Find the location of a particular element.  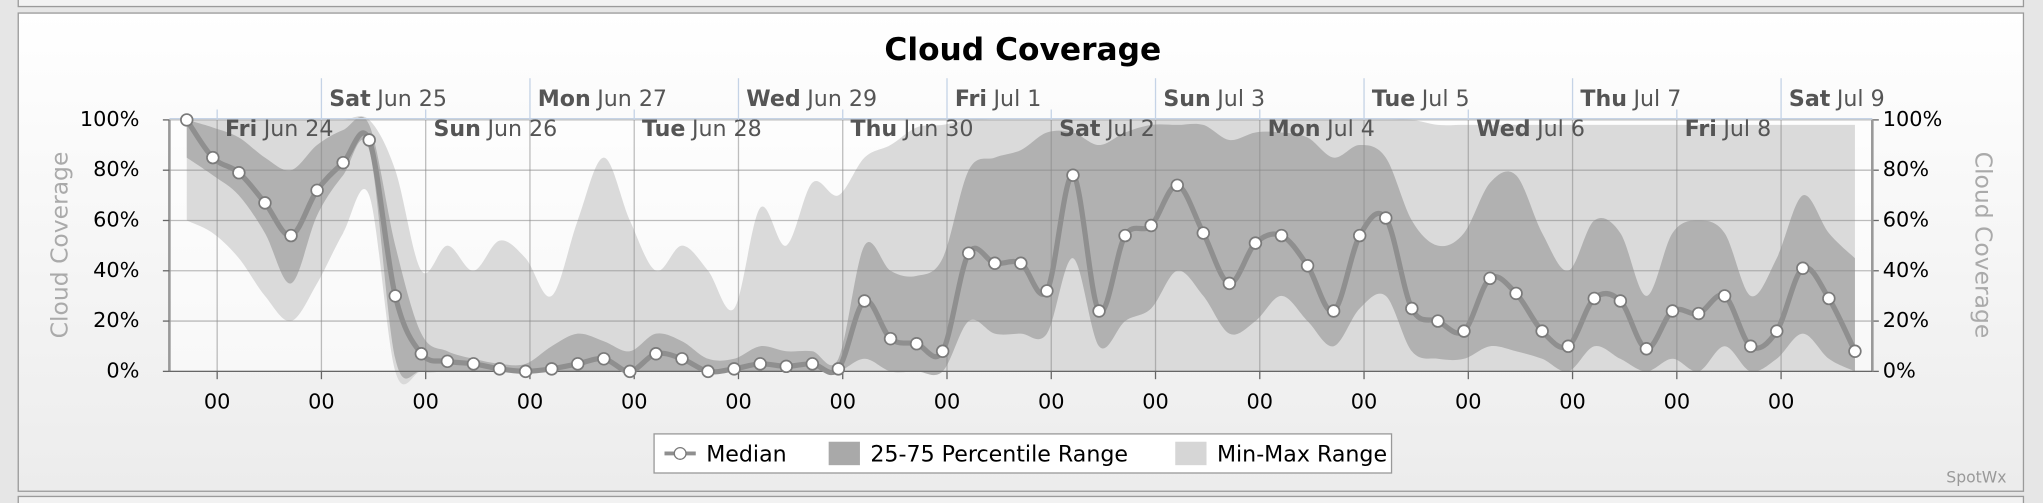

watermark: SpotWx is located at coordinates (1976, 477).